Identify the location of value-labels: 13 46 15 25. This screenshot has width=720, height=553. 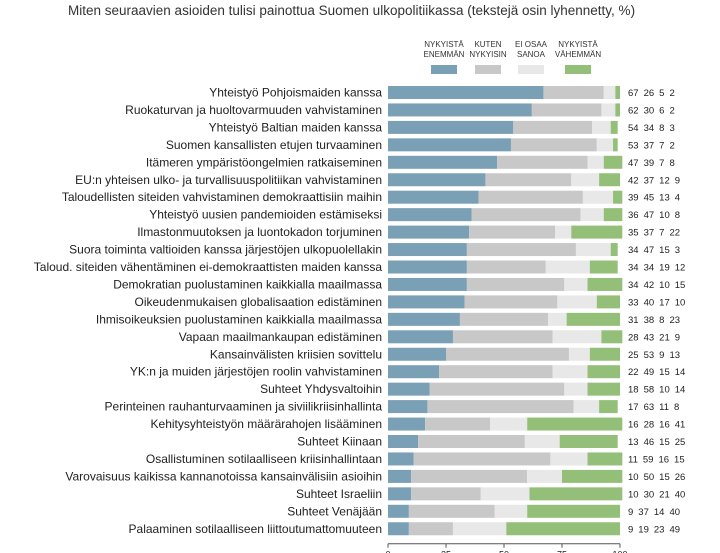
(656, 442).